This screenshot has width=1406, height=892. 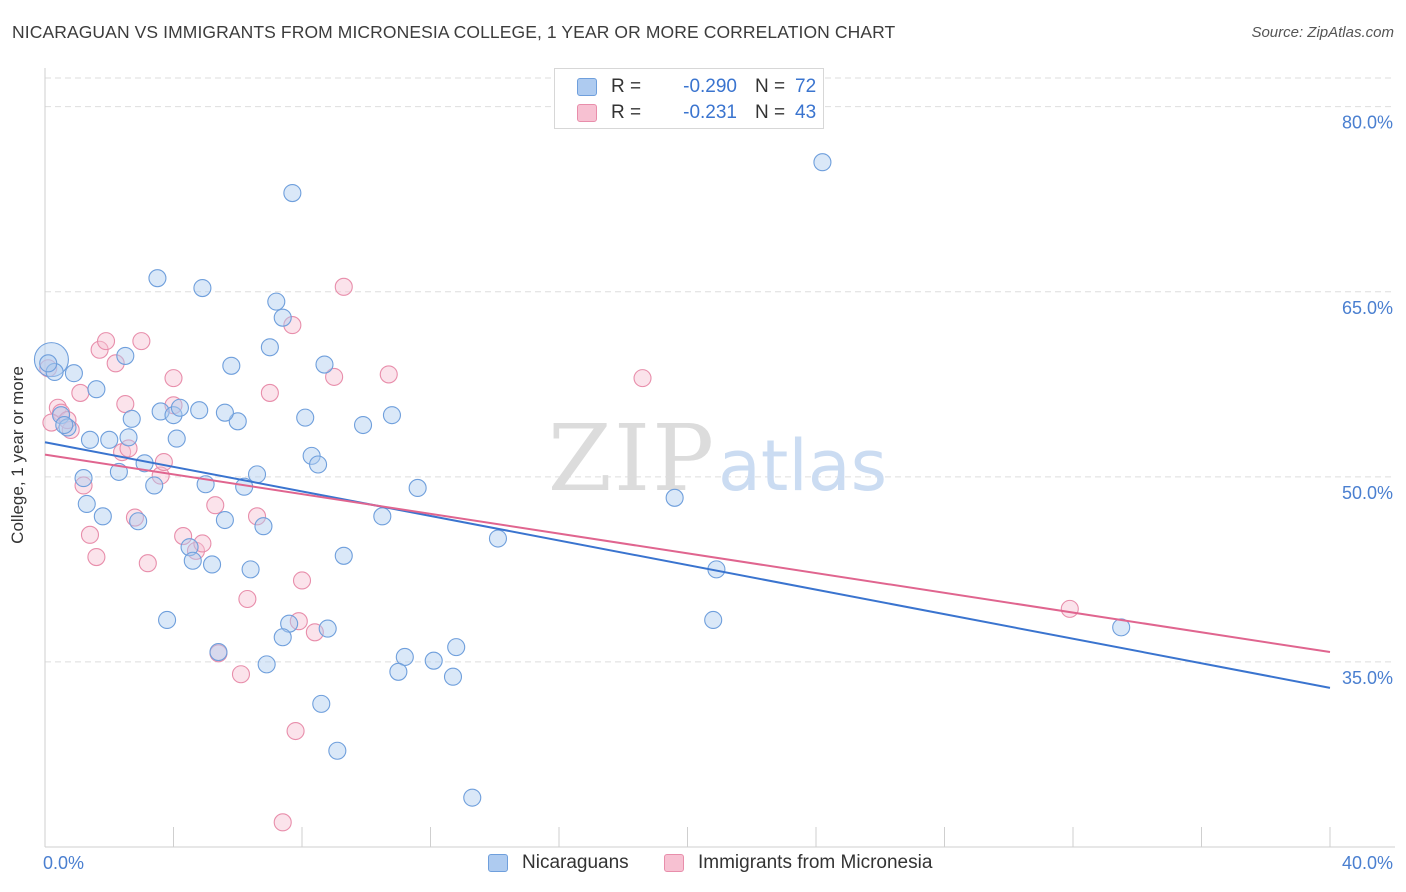 I want to click on r-value: -0.231, so click(x=710, y=112).